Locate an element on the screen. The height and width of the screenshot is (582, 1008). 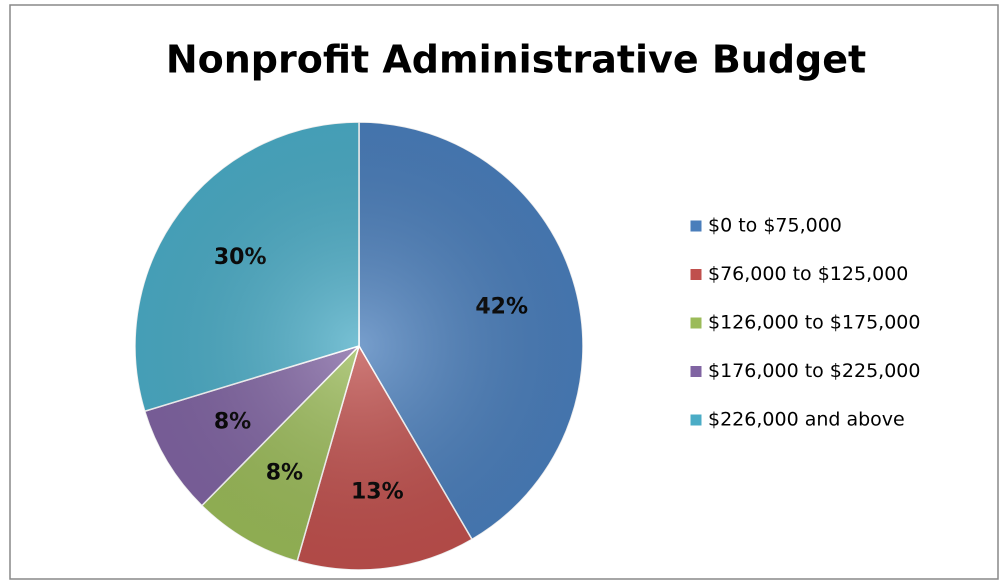
legend-label: $76,000 to $125,000 is located at coordinates (808, 274).